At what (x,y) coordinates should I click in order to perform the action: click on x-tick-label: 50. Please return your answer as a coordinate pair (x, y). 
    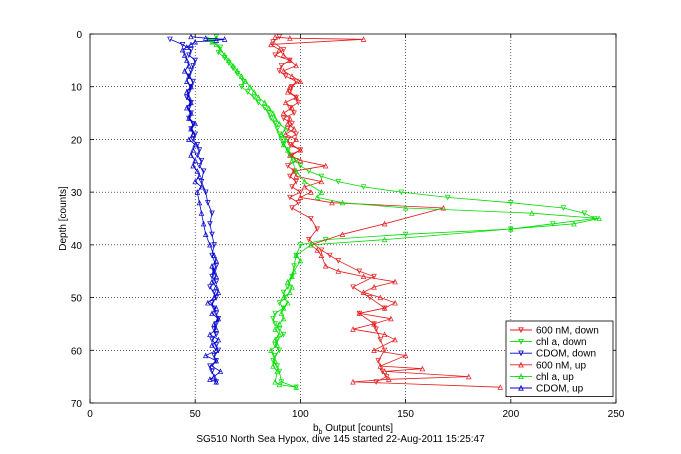
    Looking at the image, I should click on (196, 414).